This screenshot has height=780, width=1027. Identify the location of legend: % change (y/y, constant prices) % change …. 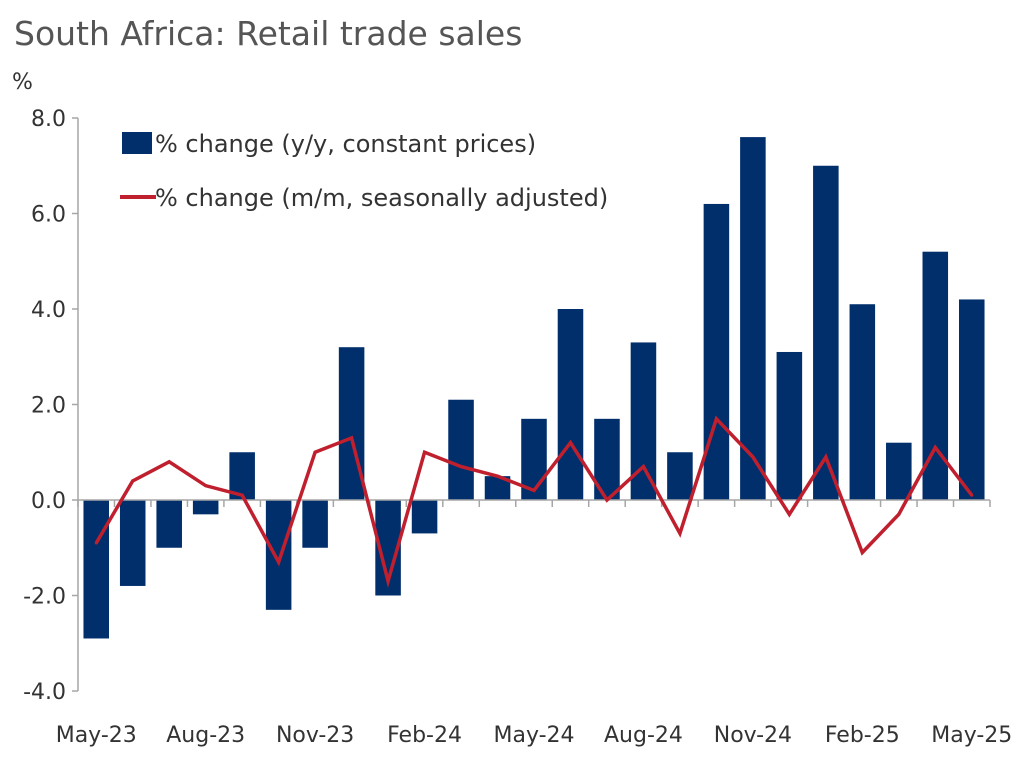
(364, 171).